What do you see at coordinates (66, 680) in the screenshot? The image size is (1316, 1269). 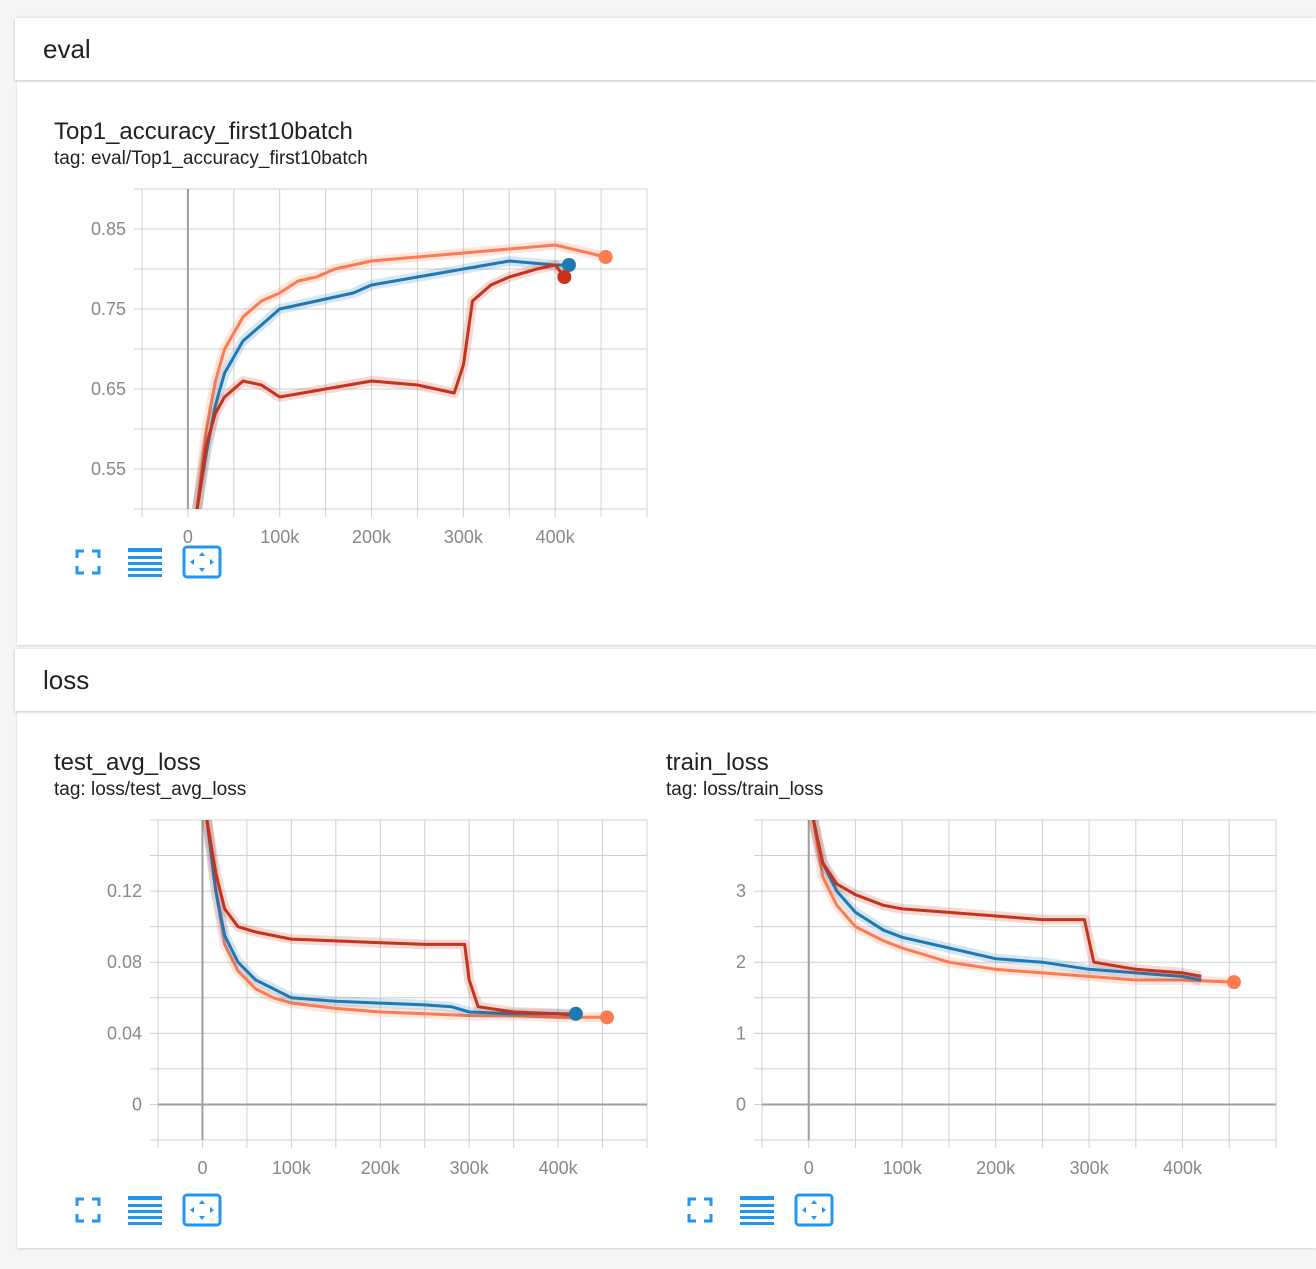 I see `section-title: loss` at bounding box center [66, 680].